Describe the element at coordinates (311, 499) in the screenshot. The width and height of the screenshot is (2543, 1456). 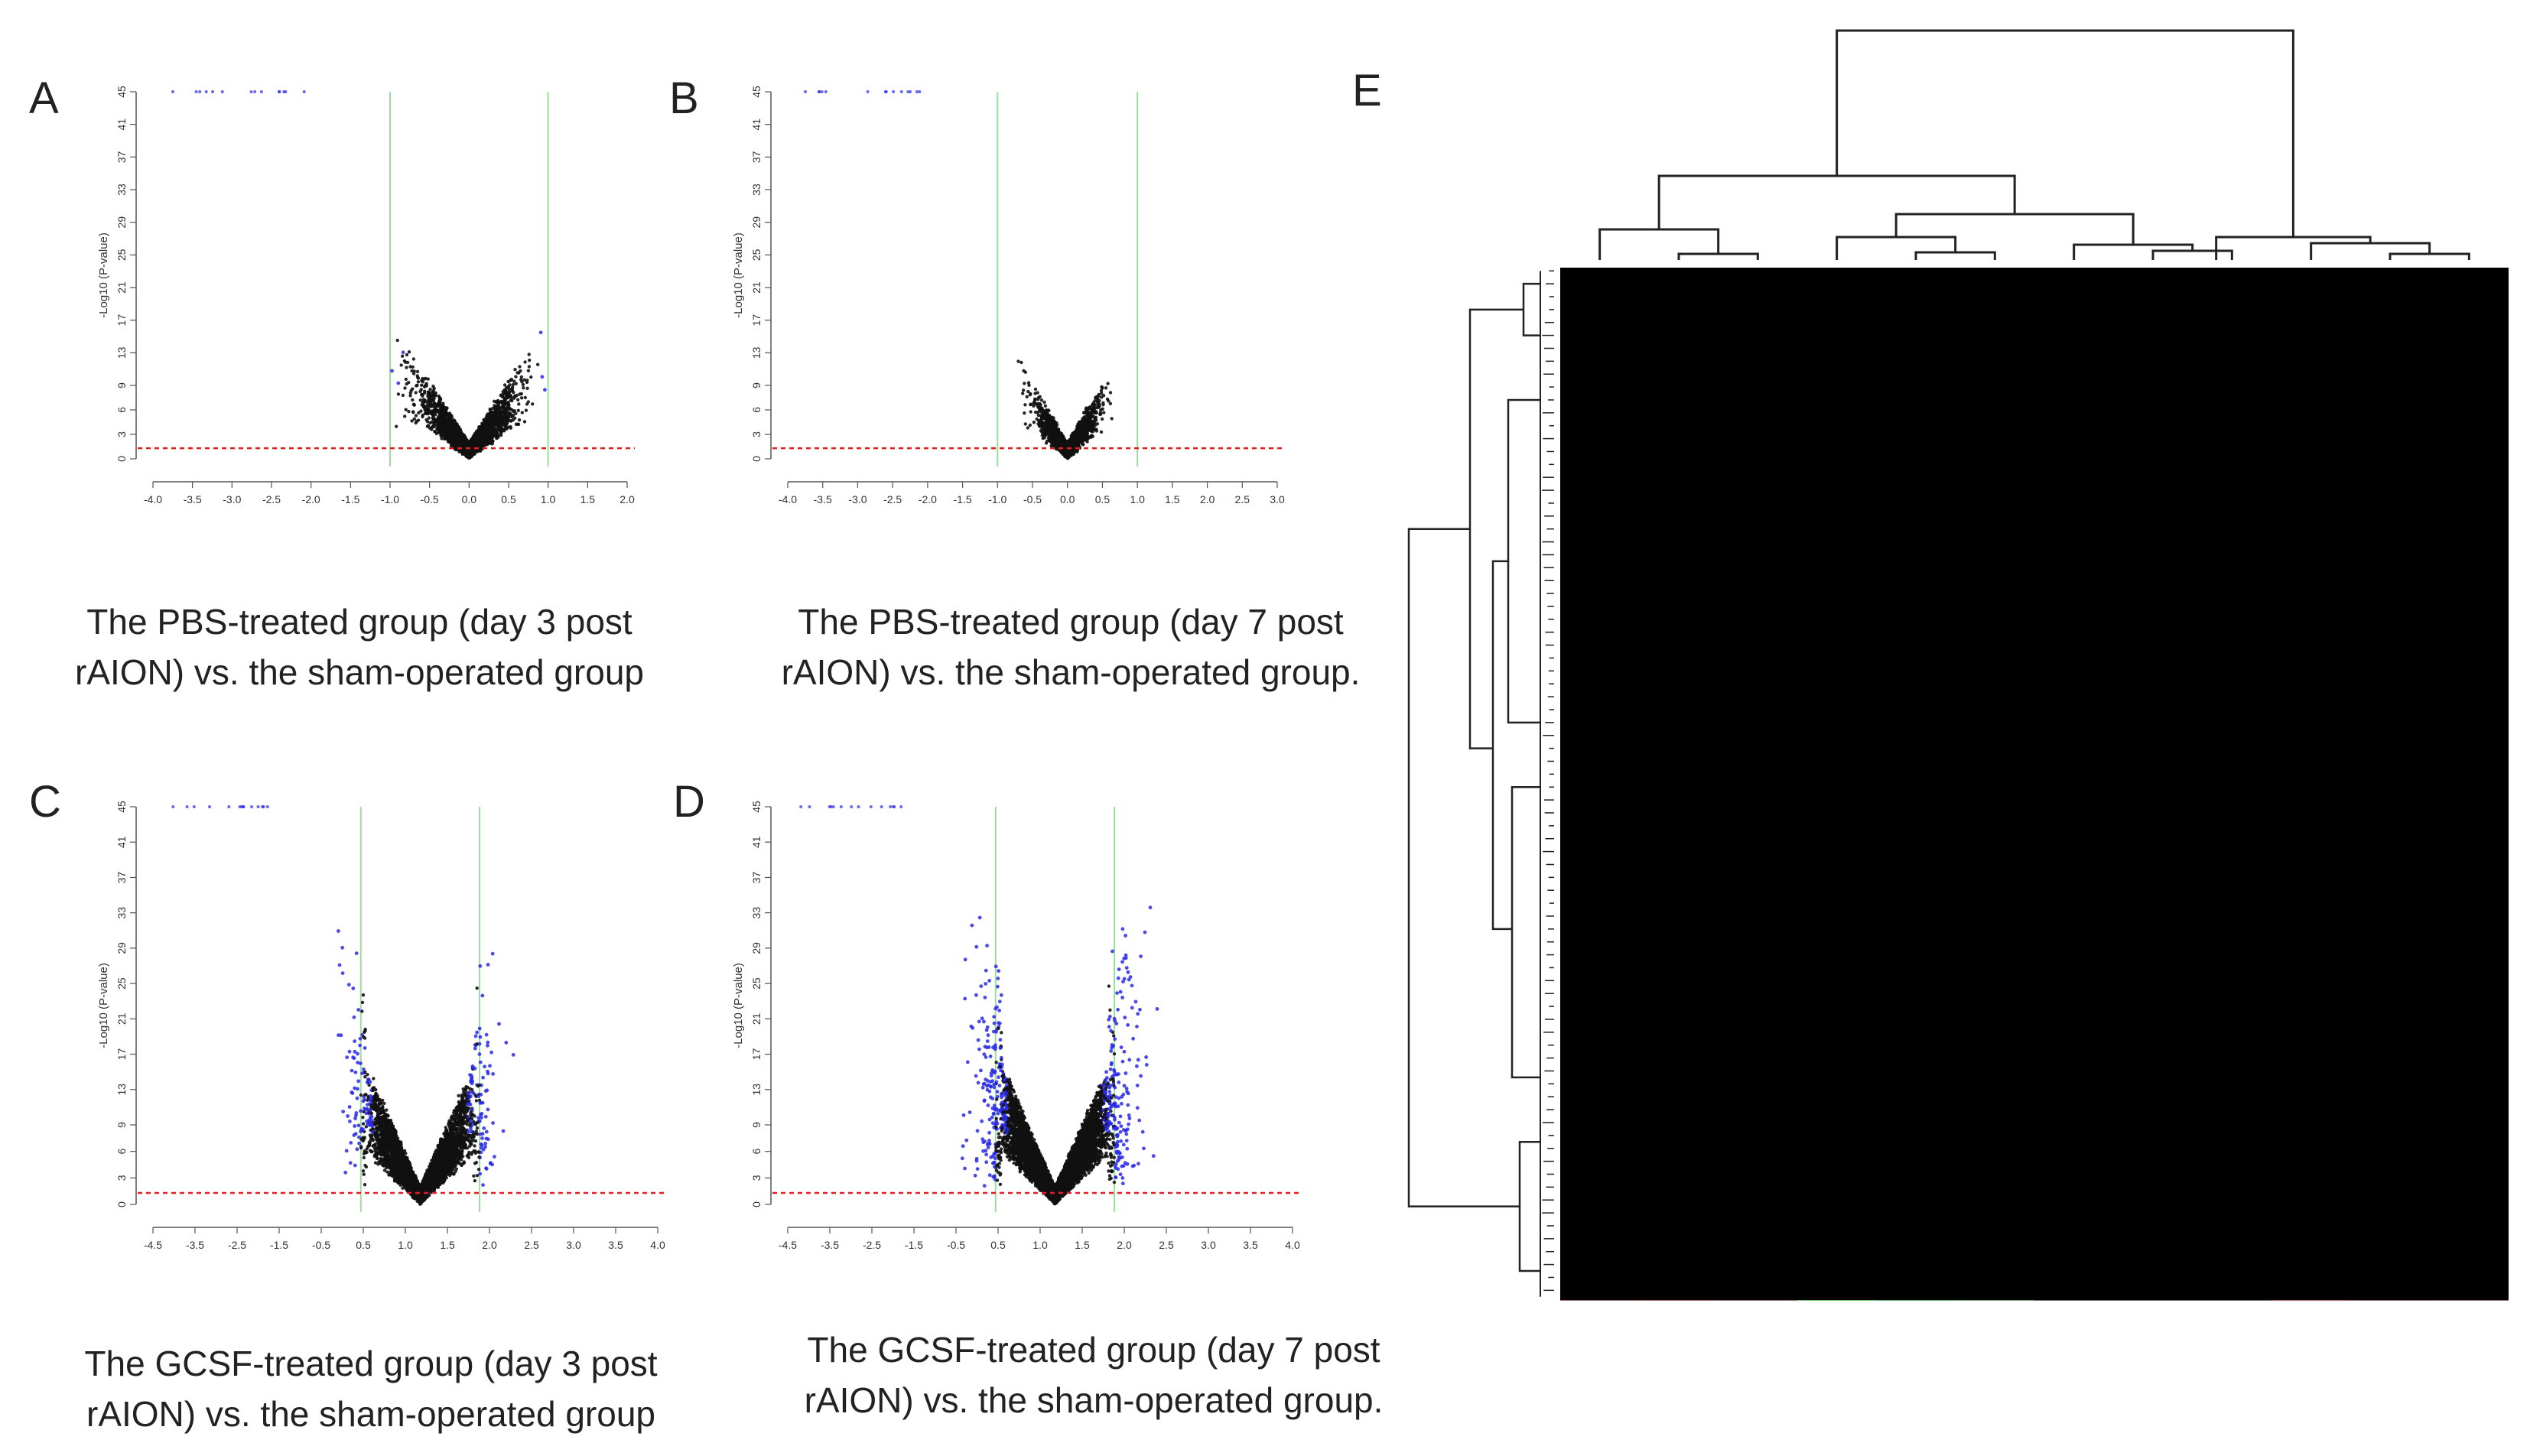
I see `x-tick-label: -2.0` at that location.